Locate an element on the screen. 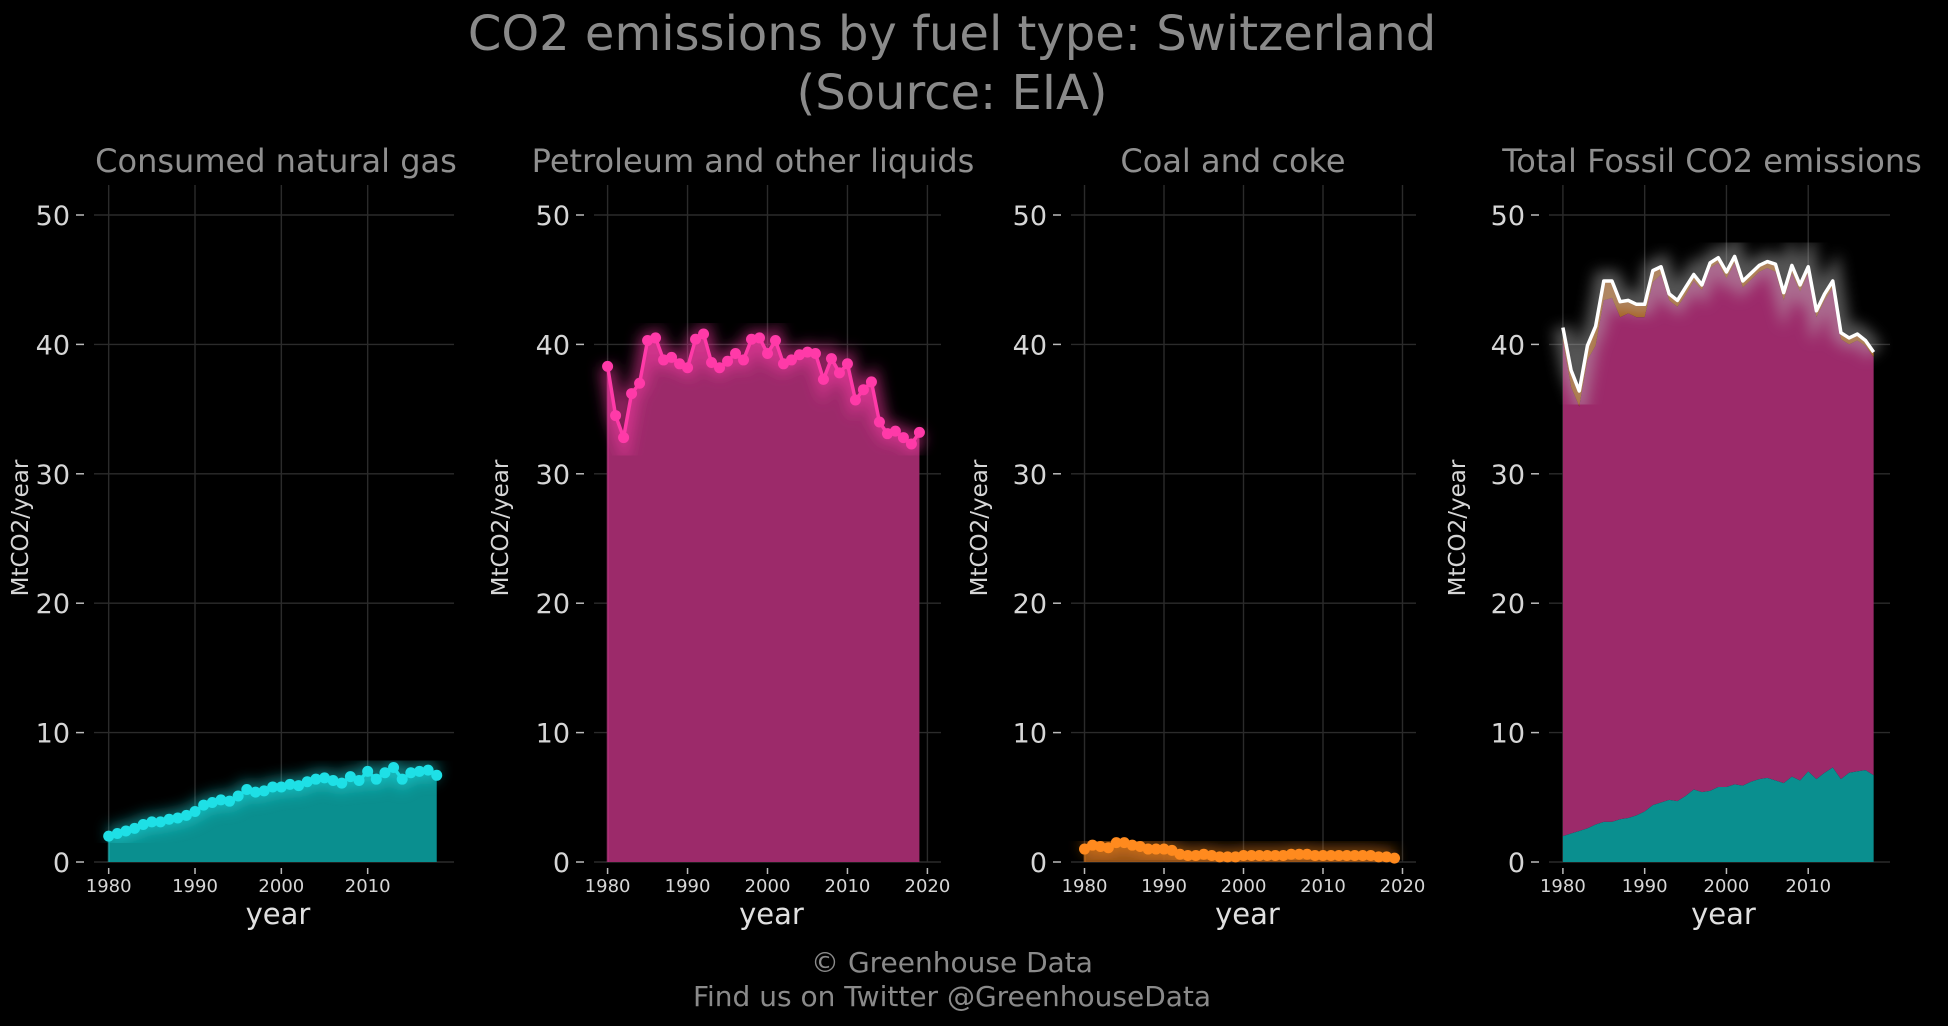 The height and width of the screenshot is (1026, 1948). y-tick-label: 20 is located at coordinates (1508, 604).